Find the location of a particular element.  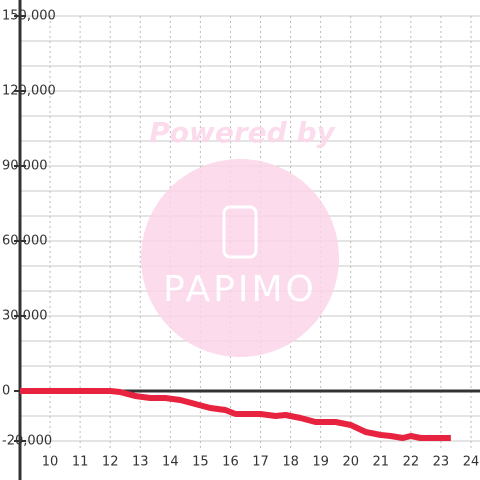

x-tick-label: 15 is located at coordinates (200, 462).